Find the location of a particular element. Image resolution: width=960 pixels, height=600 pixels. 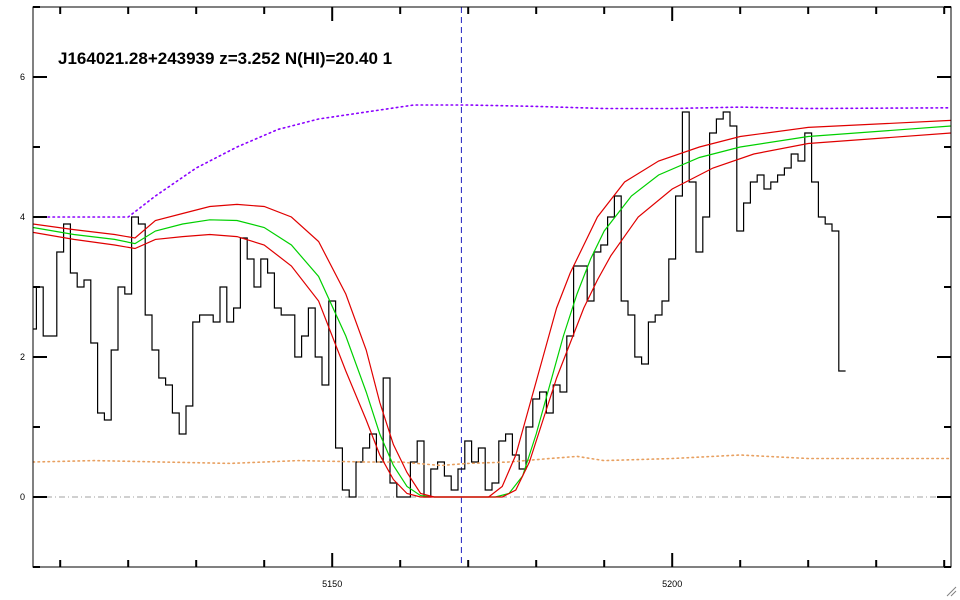

y-tick-label: 4 is located at coordinates (22, 217).